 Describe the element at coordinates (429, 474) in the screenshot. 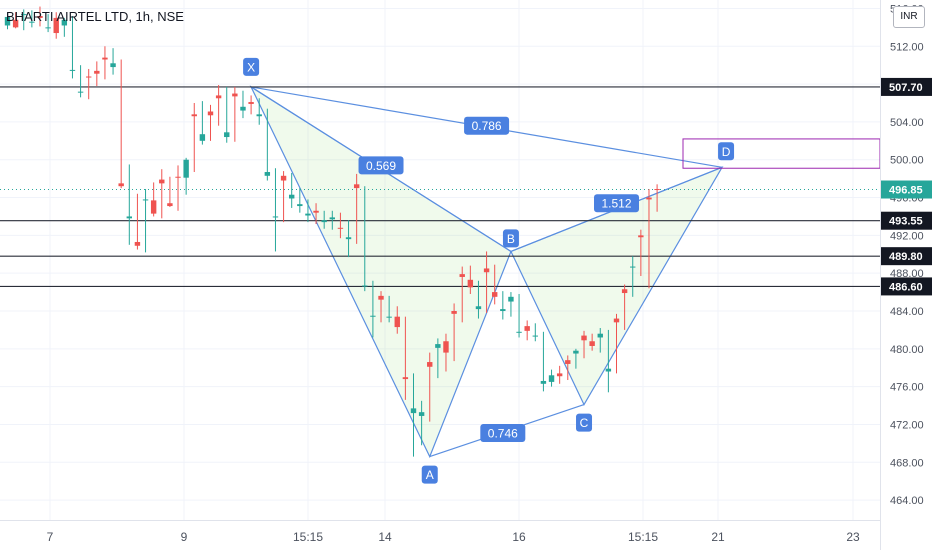

I see `pattern-point-label-a: A` at that location.